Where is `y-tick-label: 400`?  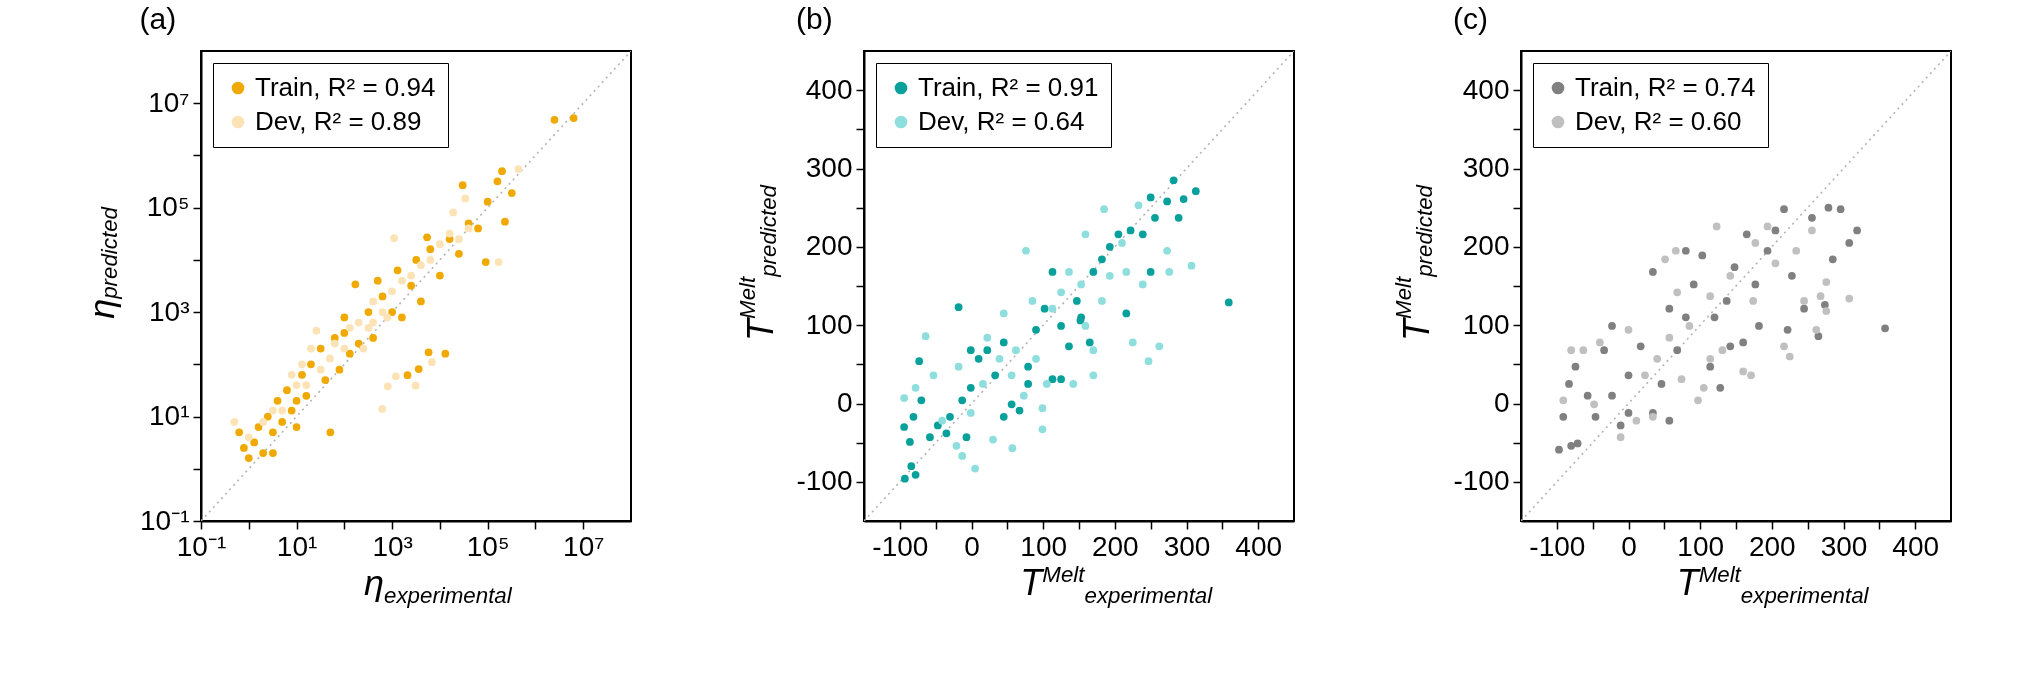 y-tick-label: 400 is located at coordinates (829, 89).